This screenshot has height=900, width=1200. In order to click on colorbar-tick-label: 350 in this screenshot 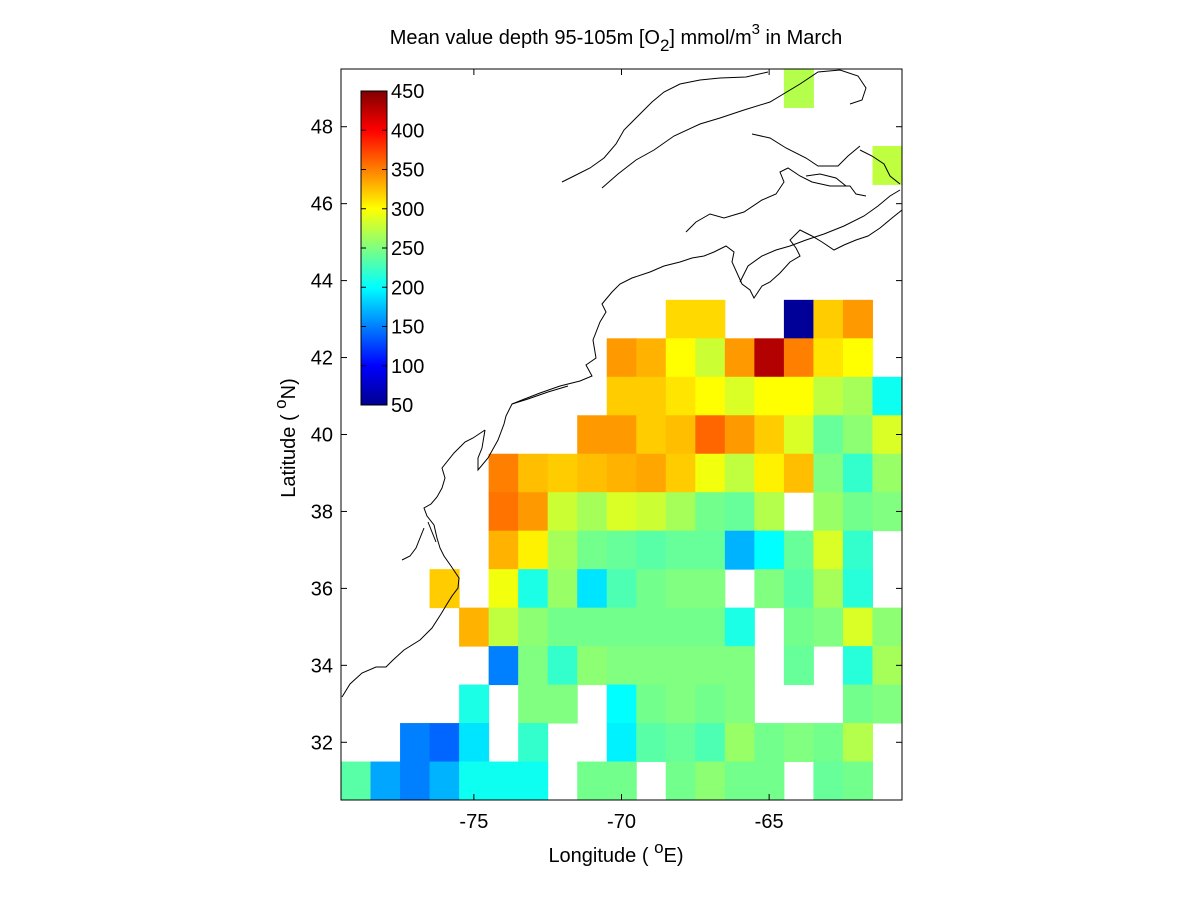, I will do `click(407, 171)`.